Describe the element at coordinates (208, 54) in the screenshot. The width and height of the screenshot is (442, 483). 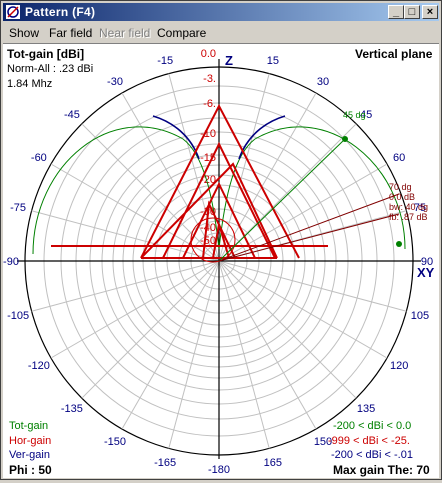
I see `db-tick-label: 0.0` at that location.